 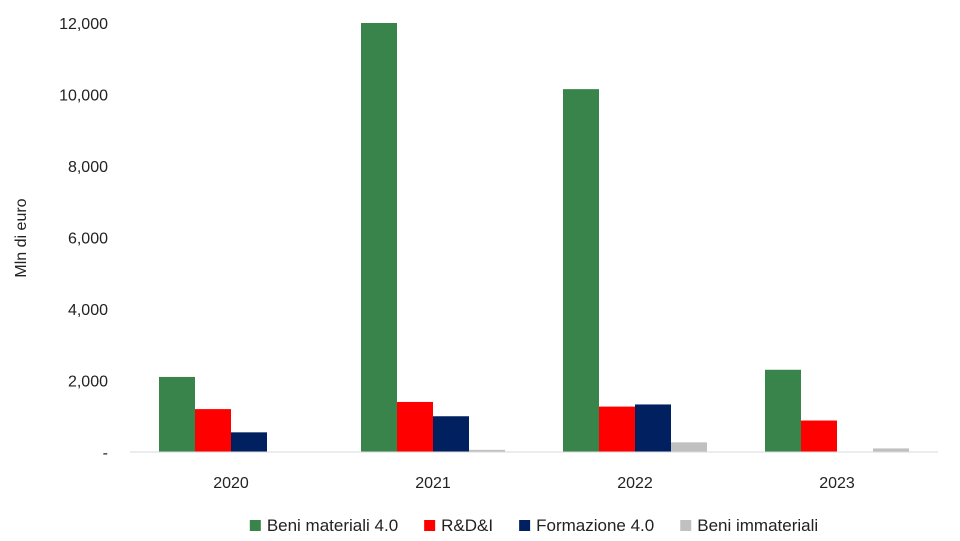 What do you see at coordinates (433, 483) in the screenshot?
I see `x-tick-label: 2021` at bounding box center [433, 483].